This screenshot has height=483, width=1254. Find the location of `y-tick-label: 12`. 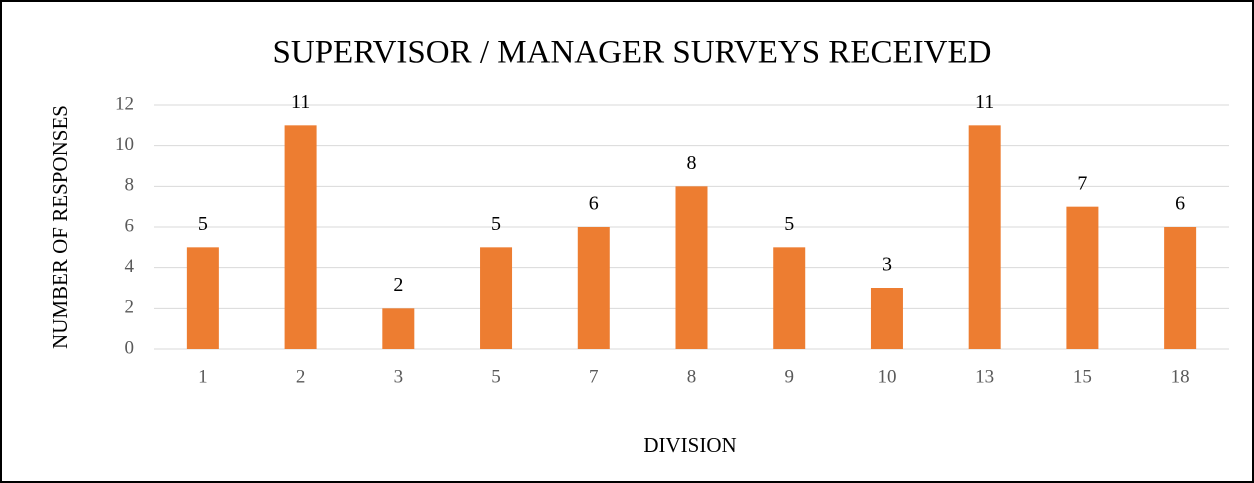

y-tick-label: 12 is located at coordinates (124, 103).